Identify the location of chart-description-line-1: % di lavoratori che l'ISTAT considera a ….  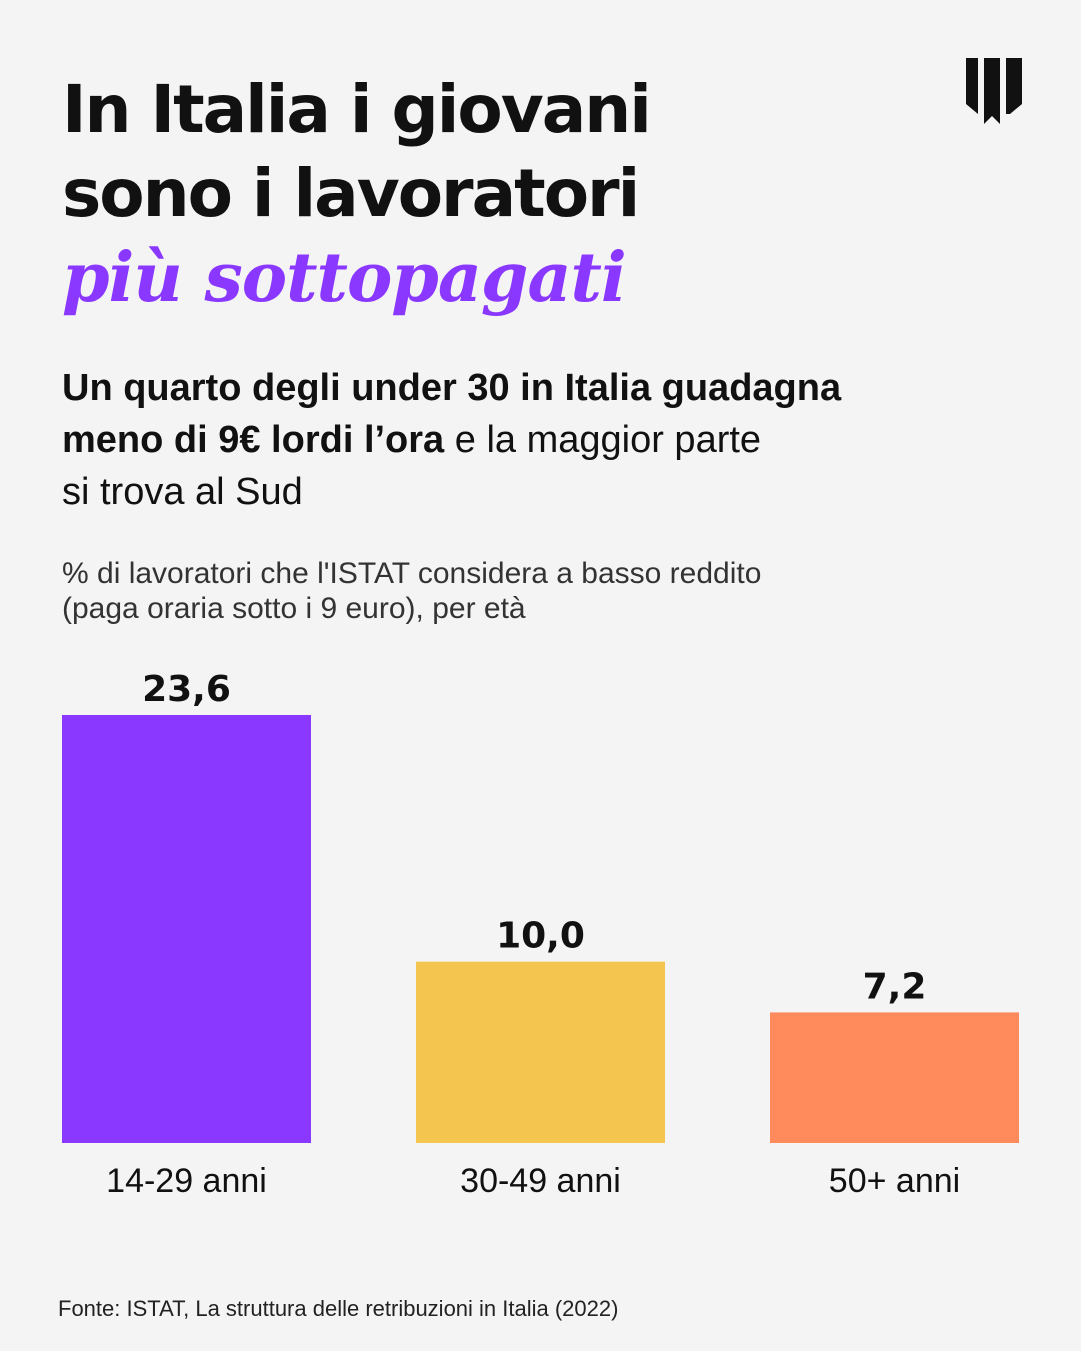
(412, 573).